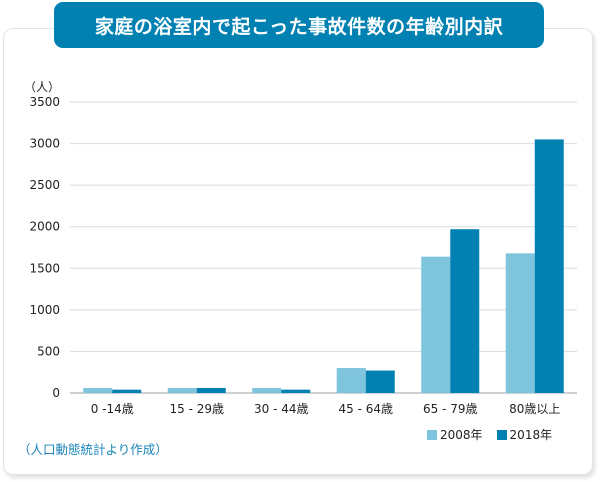  What do you see at coordinates (98, 390) in the screenshot?
I see `bar-2008年-0` at bounding box center [98, 390].